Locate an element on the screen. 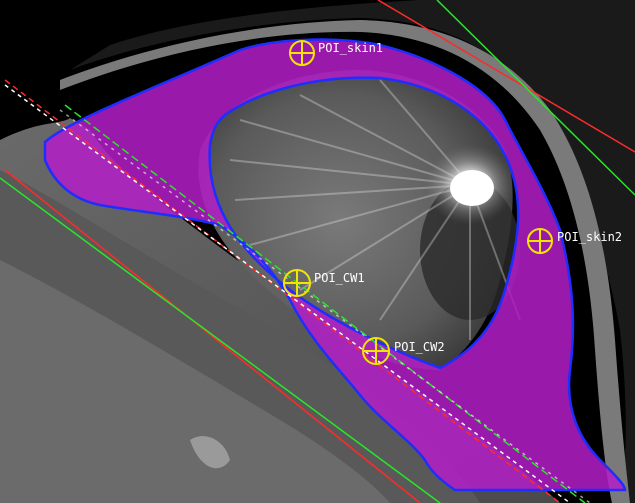  poi-skin1-label: POI_skin1 is located at coordinates (350, 48).